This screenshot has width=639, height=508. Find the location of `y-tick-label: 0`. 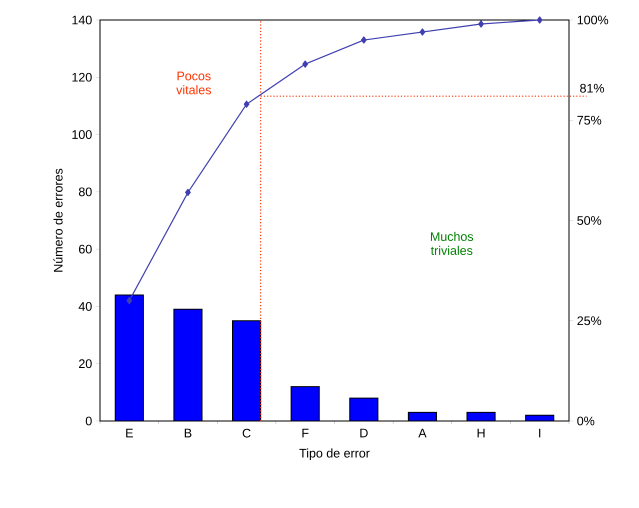

y-tick-label: 0 is located at coordinates (89, 421).